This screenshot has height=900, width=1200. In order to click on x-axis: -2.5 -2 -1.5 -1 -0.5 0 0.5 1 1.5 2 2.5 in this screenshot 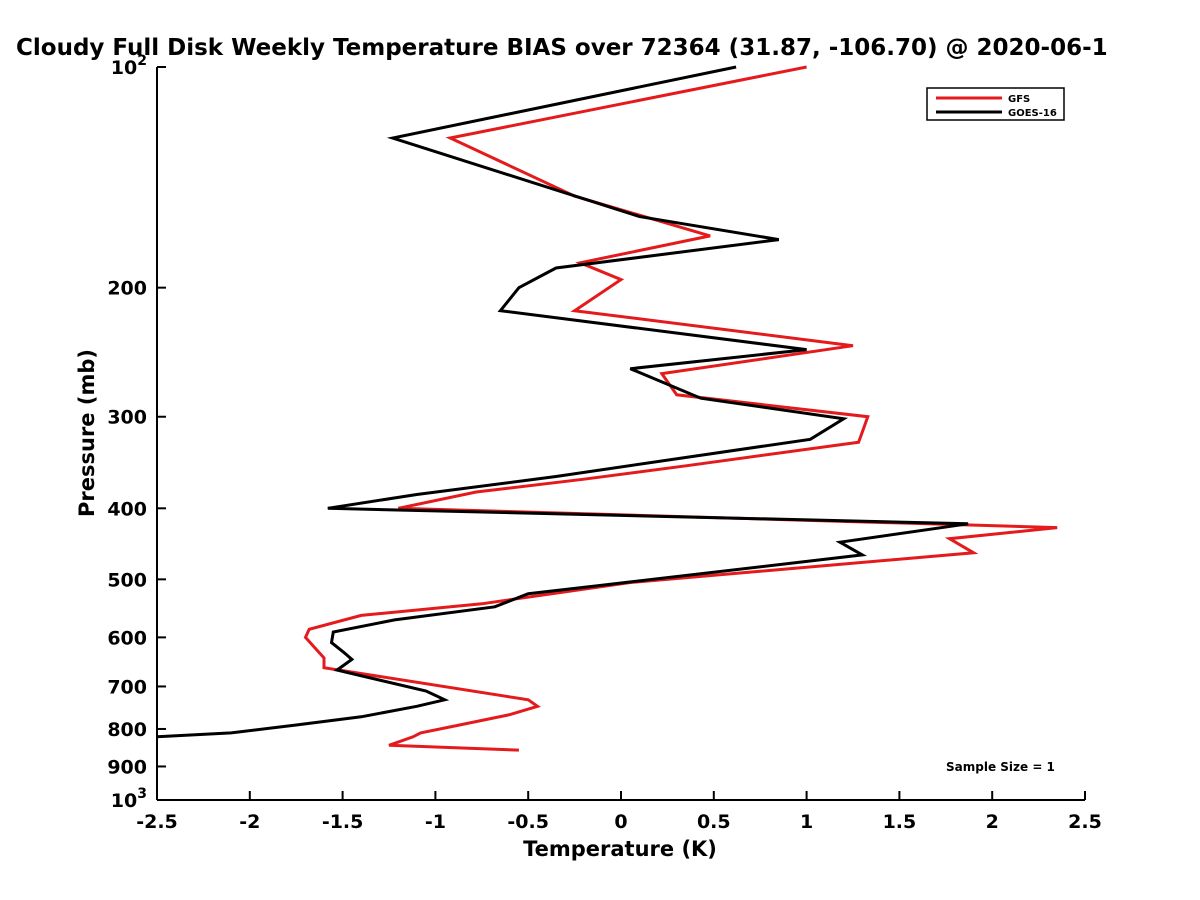, I will do `click(619, 812)`.